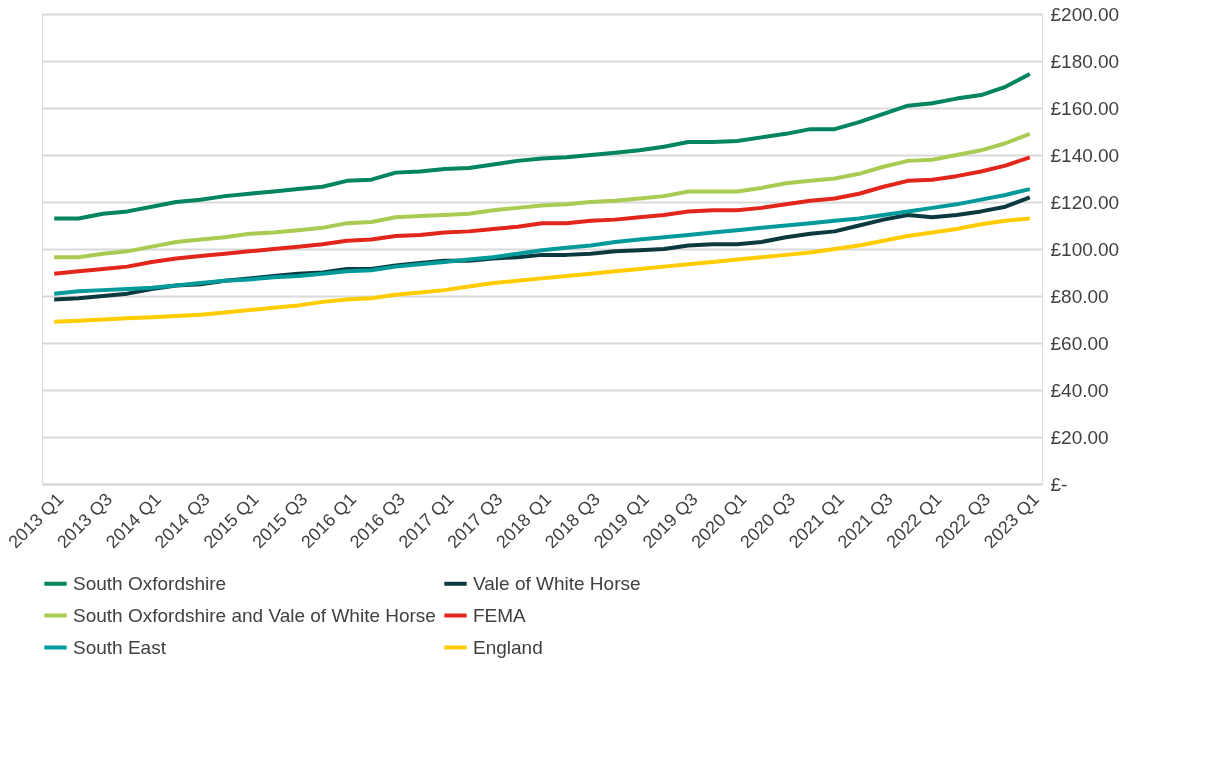  I want to click on y-tick-label: £40.00, so click(1079, 390).